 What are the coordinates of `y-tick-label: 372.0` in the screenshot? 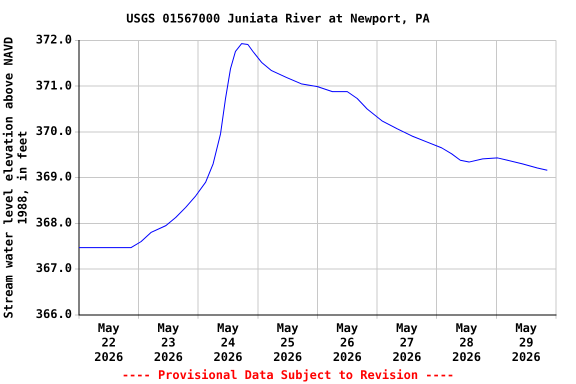 It's located at (54, 39).